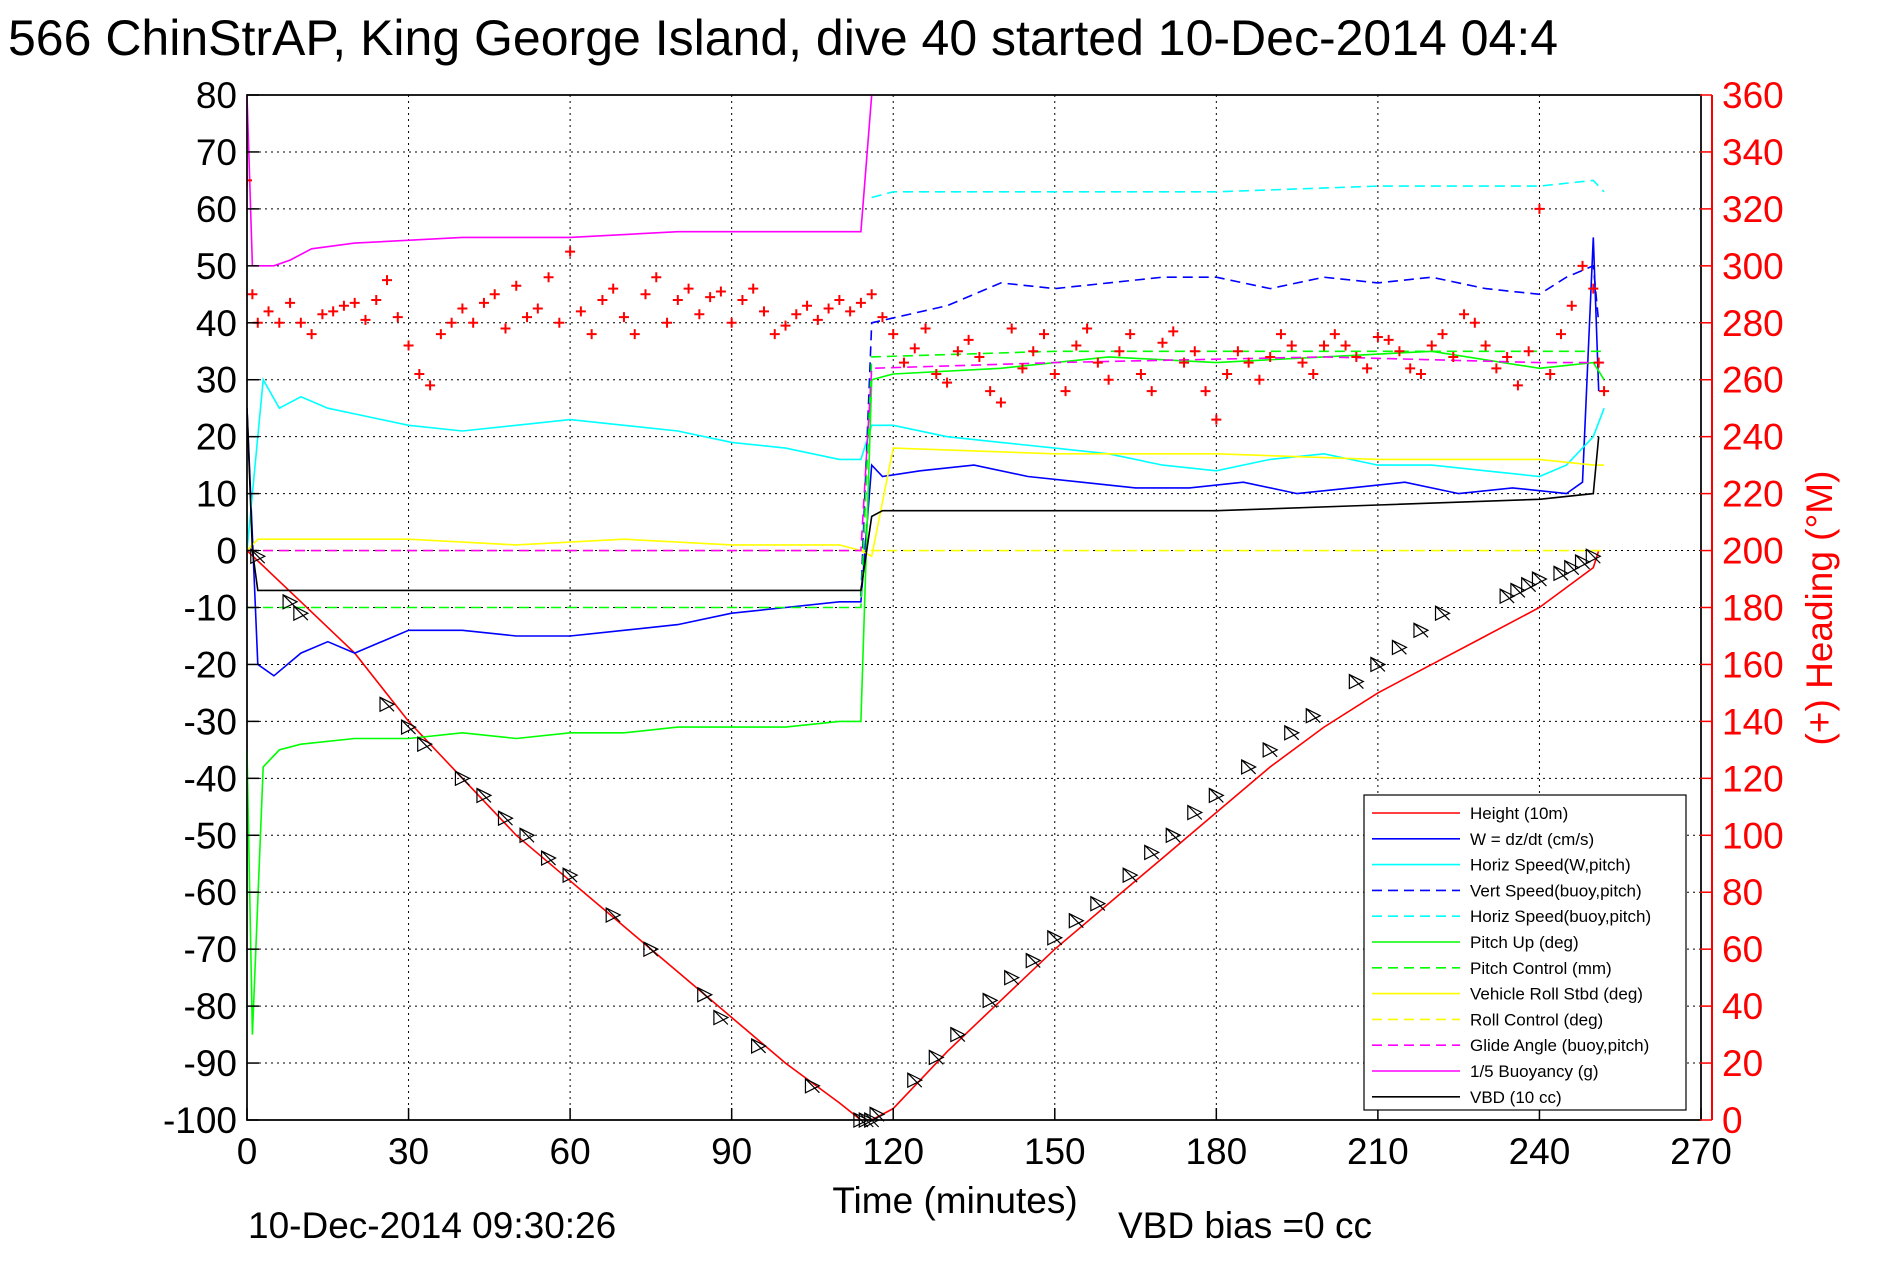 Image resolution: width=1891 pixels, height=1262 pixels. What do you see at coordinates (1753, 608) in the screenshot?
I see `right-tick-label: 180` at bounding box center [1753, 608].